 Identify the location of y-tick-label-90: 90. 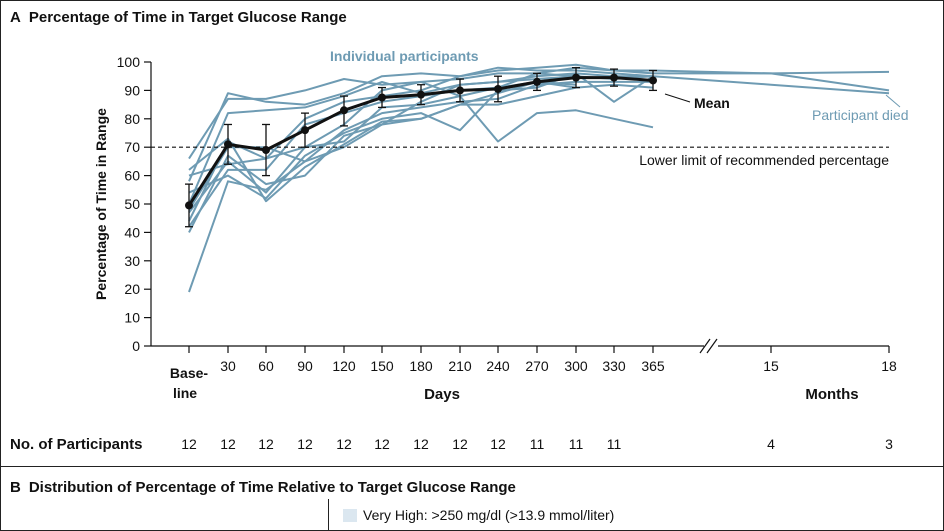
(132, 90).